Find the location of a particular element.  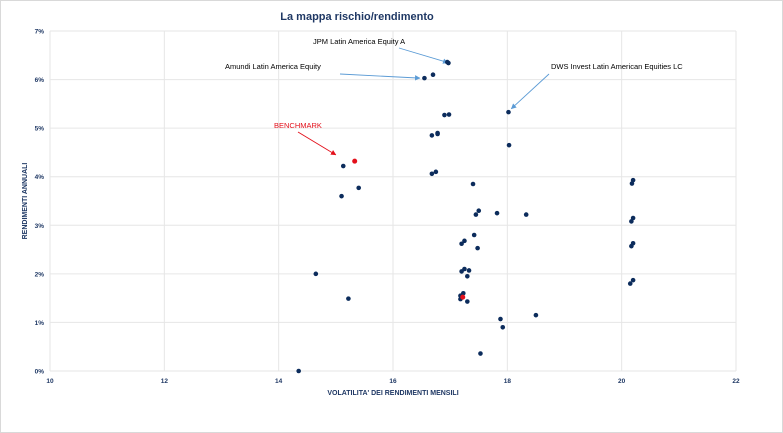

annotation-label: JPM Latin America Equity A is located at coordinates (359, 41).